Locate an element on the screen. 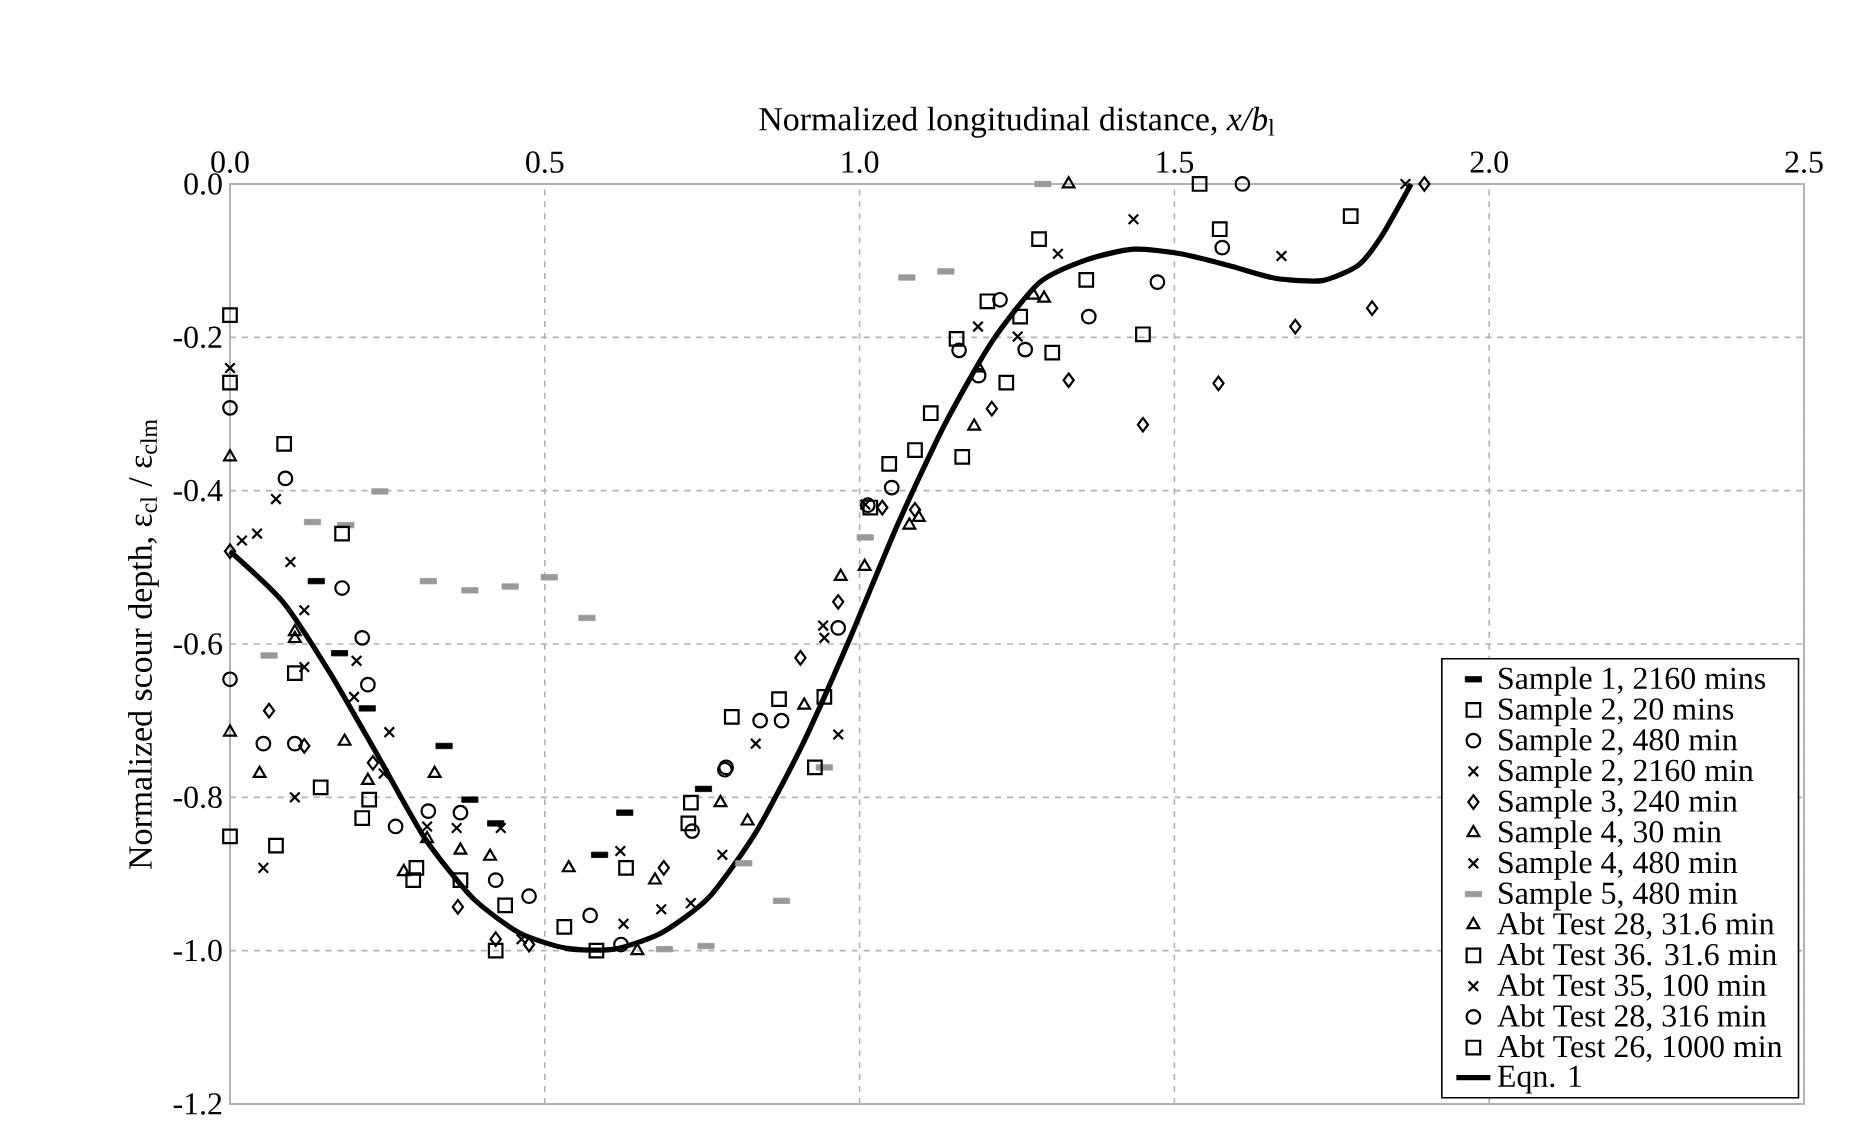 The image size is (1852, 1126). y-tick-label: -0.4 is located at coordinates (198, 490).